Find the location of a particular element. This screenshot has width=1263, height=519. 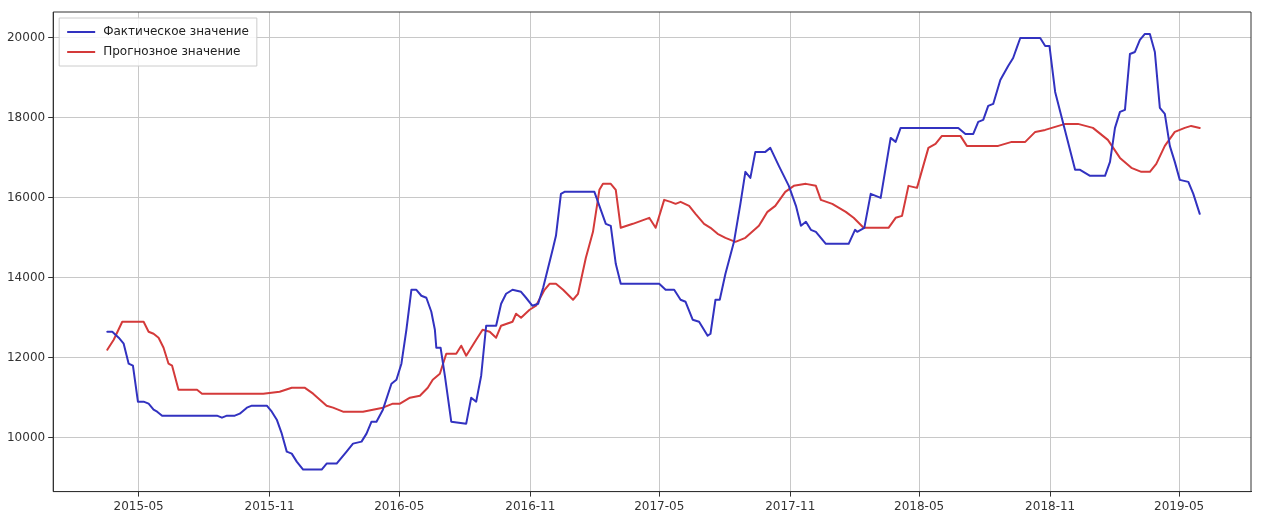

x-tick-label: 2015-11 is located at coordinates (269, 505).